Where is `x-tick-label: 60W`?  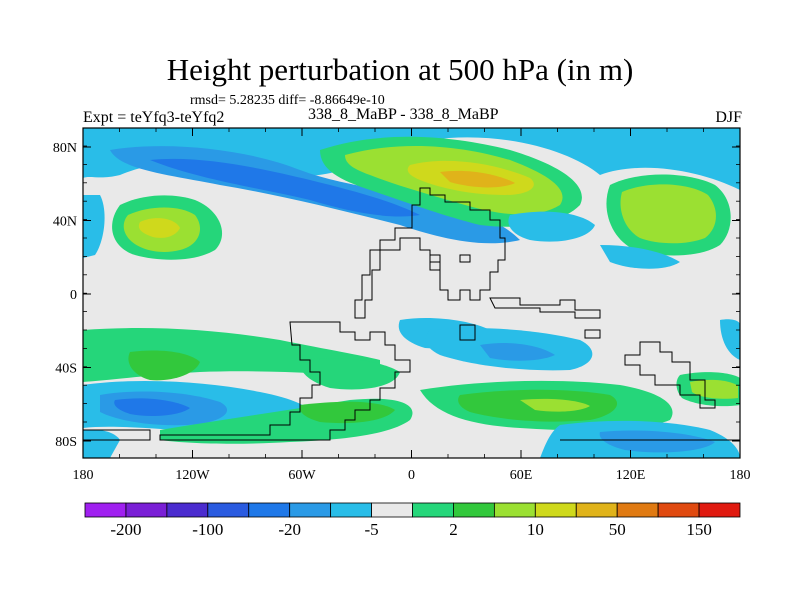 x-tick-label: 60W is located at coordinates (302, 475).